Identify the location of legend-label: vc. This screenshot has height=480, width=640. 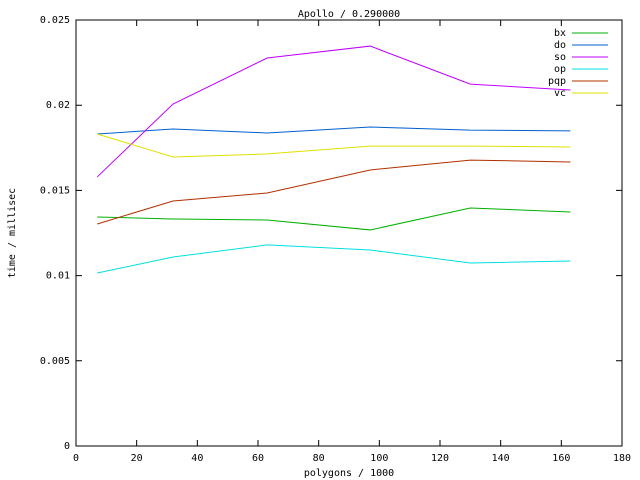
(560, 93).